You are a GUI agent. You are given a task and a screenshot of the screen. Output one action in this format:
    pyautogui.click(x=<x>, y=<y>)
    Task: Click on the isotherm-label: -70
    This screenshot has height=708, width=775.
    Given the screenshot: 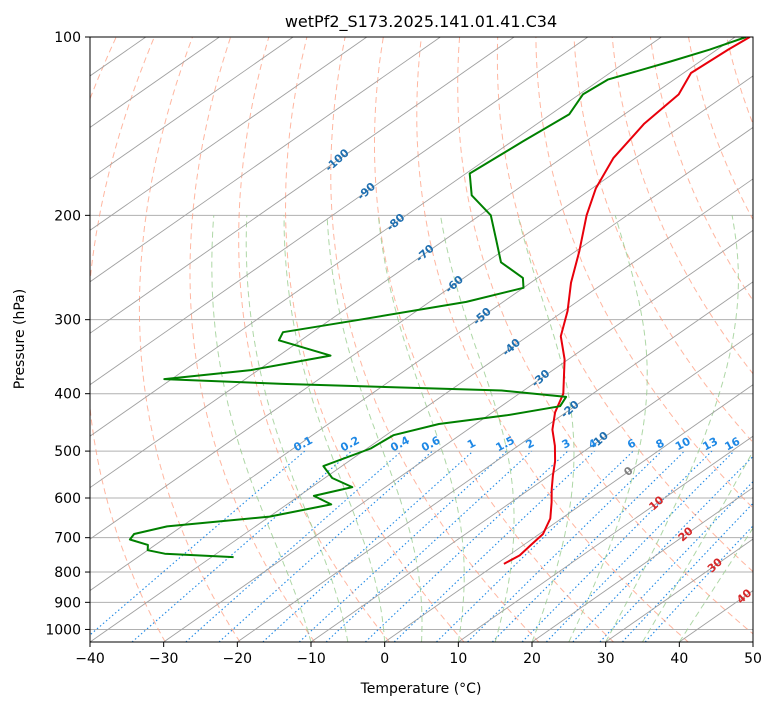 What is the action you would take?
    pyautogui.click(x=425, y=253)
    